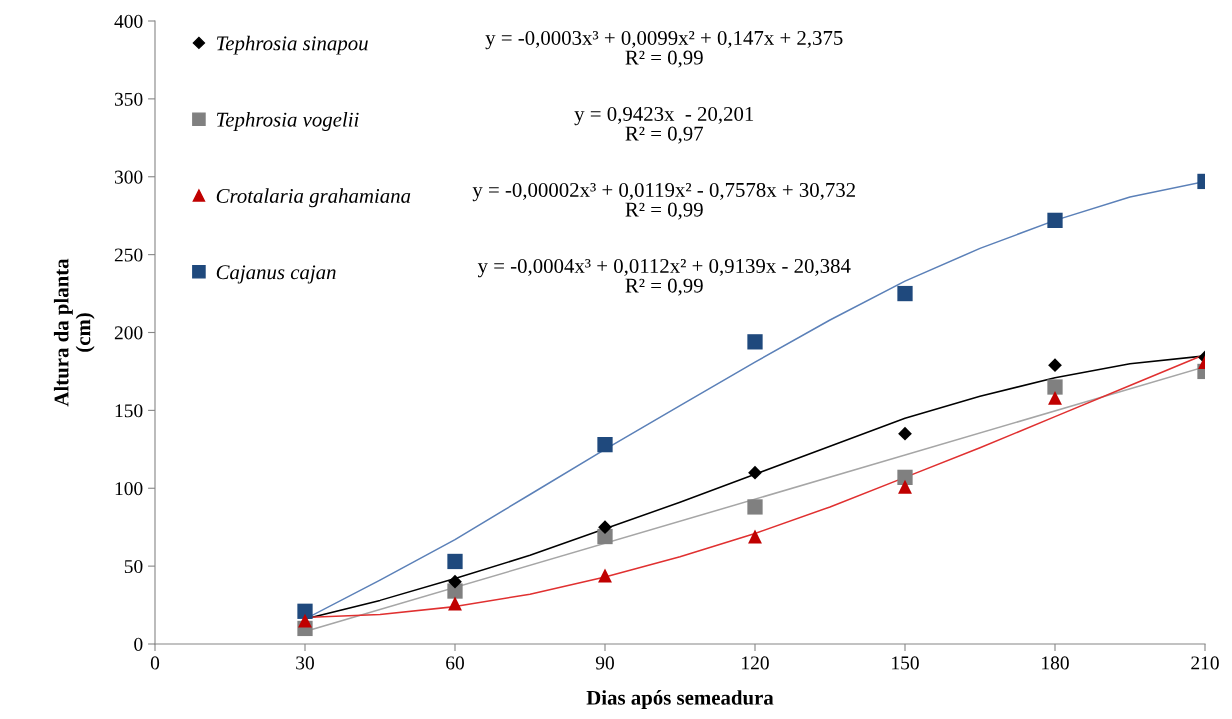 Image resolution: width=1232 pixels, height=719 pixels. Describe the element at coordinates (128, 21) in the screenshot. I see `y-tick-label: 400` at that location.